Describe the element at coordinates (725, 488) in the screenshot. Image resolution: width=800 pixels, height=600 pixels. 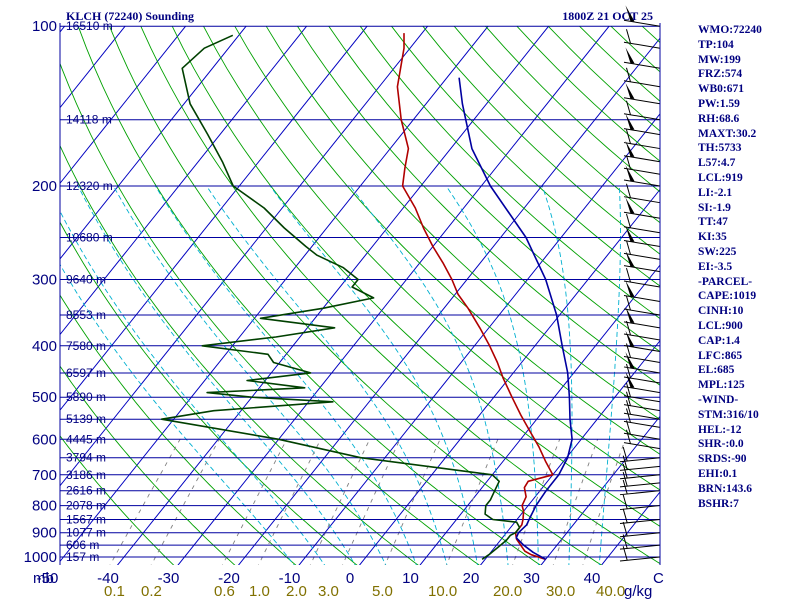
I see `sounding-index-item: BRN:143.6` at that location.